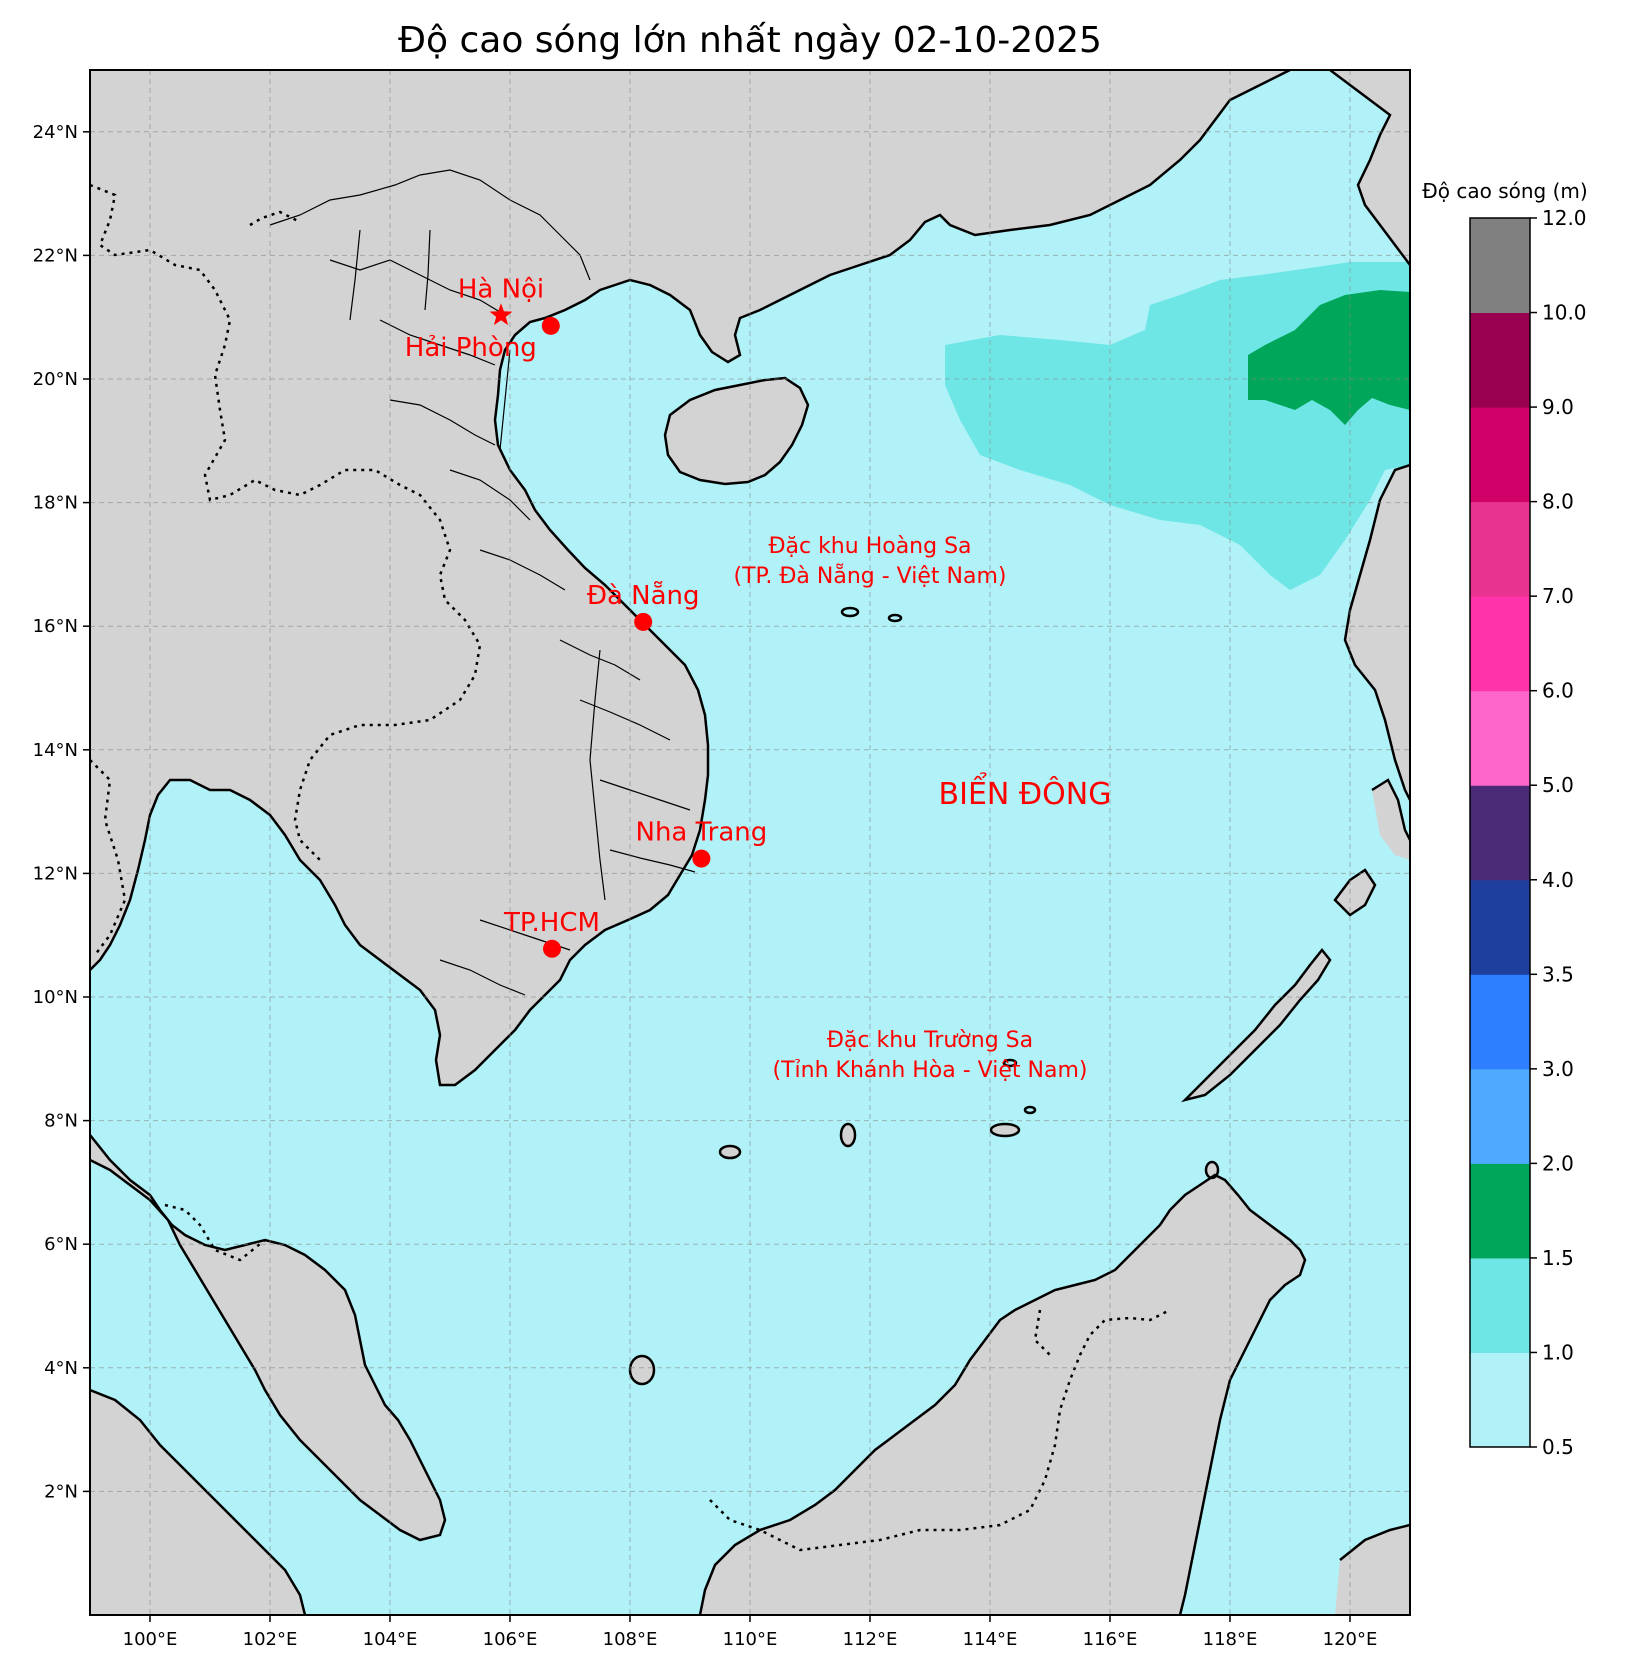  Describe the element at coordinates (702, 833) in the screenshot. I see `city-label-3: Nha Trang` at that location.